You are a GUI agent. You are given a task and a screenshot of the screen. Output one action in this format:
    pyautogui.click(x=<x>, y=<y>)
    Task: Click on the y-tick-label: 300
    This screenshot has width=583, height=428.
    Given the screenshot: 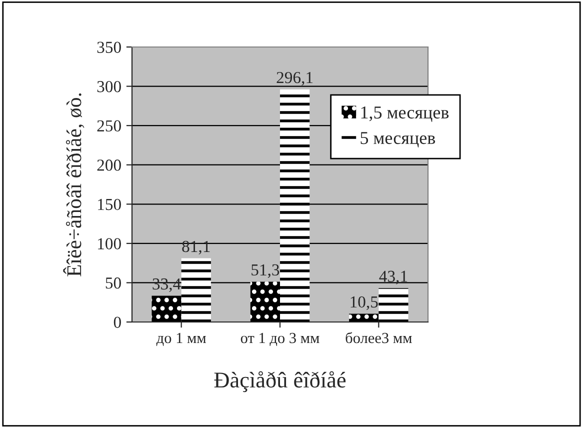 What is the action you would take?
    pyautogui.click(x=109, y=86)
    